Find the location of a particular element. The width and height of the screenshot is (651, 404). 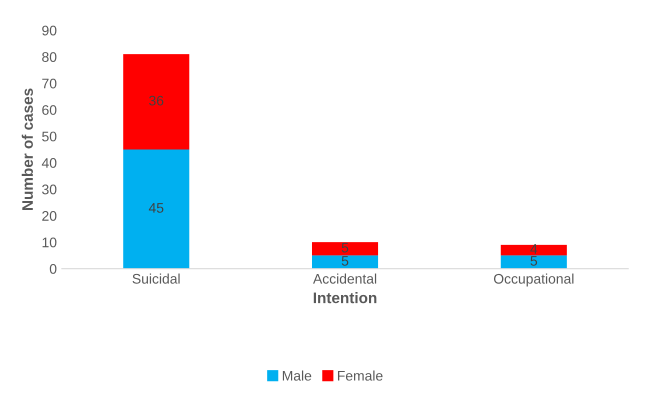

data-label: 36 is located at coordinates (156, 101).